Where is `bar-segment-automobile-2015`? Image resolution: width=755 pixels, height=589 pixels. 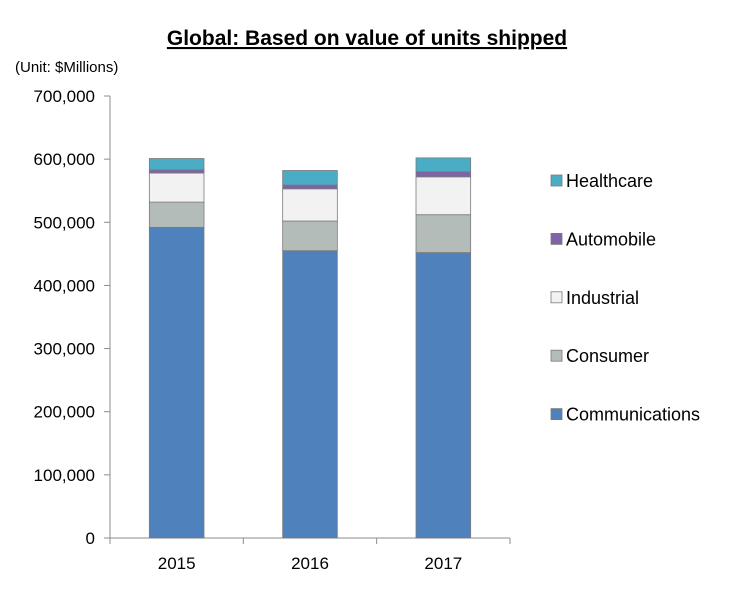
bar-segment-automobile-2015 is located at coordinates (176, 171).